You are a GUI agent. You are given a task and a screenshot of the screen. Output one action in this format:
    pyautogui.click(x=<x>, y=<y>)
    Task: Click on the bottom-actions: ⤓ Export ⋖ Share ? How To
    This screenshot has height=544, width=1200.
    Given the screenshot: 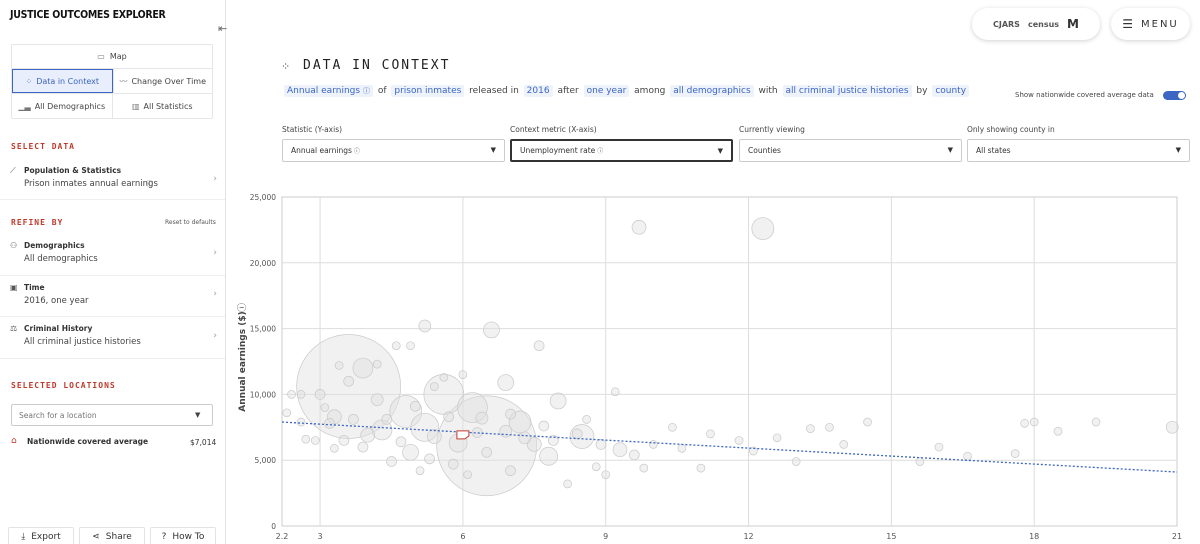 What is the action you would take?
    pyautogui.click(x=112, y=534)
    